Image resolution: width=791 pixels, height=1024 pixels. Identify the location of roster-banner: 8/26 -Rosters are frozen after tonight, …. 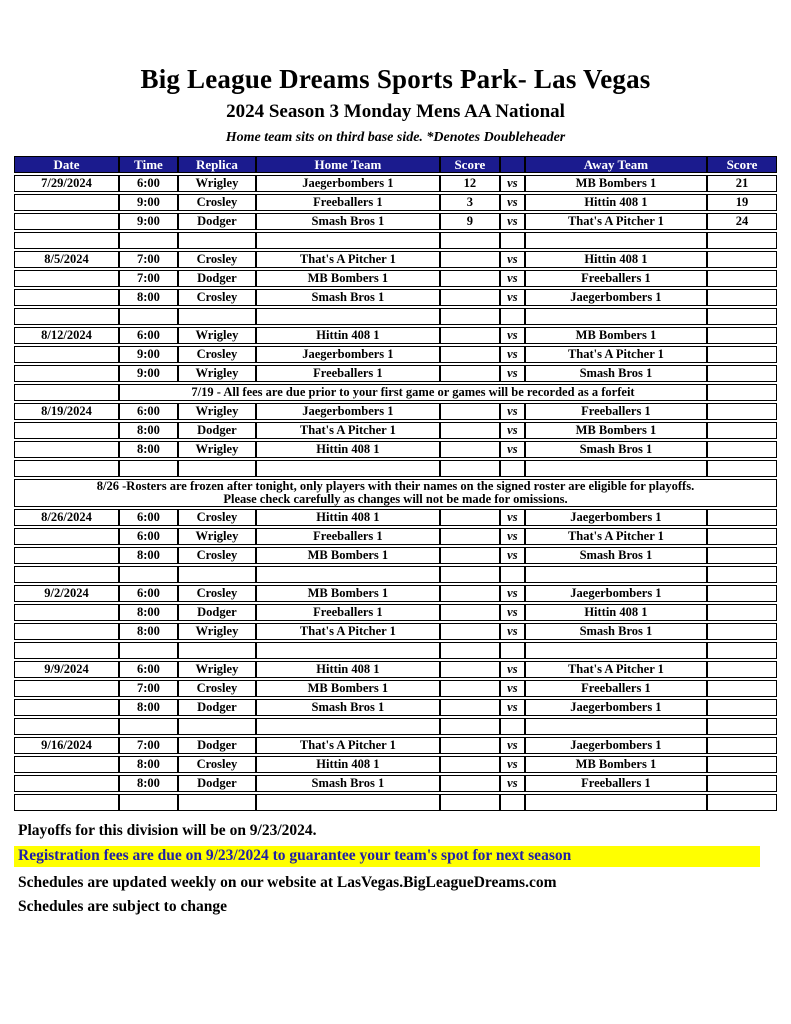
(395, 493).